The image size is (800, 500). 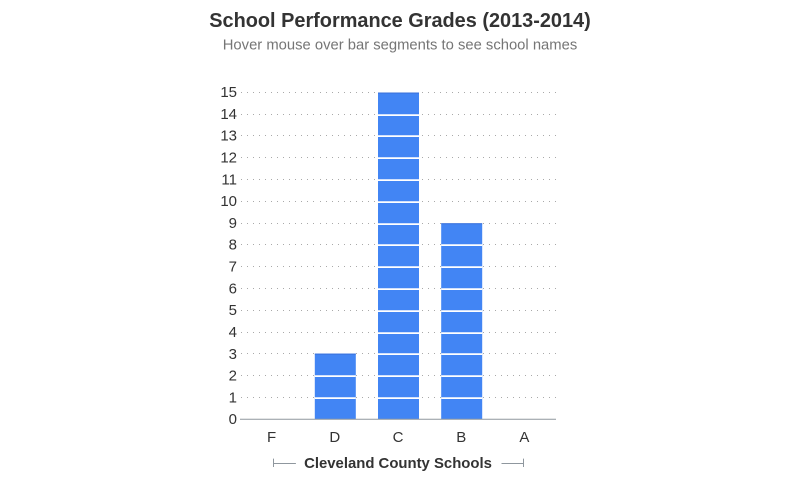 What do you see at coordinates (398, 437) in the screenshot?
I see `svg-text: C` at bounding box center [398, 437].